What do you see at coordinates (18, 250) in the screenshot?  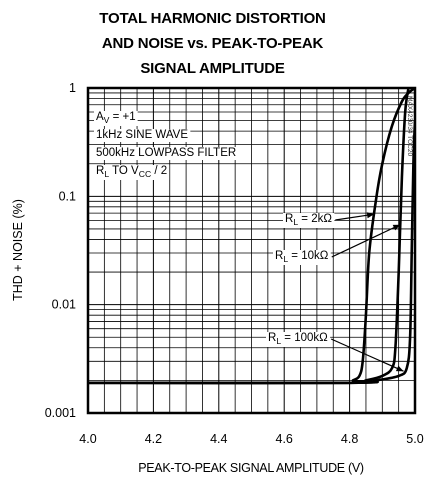 I see `y-axis-label: THD + NOISE (%)` at bounding box center [18, 250].